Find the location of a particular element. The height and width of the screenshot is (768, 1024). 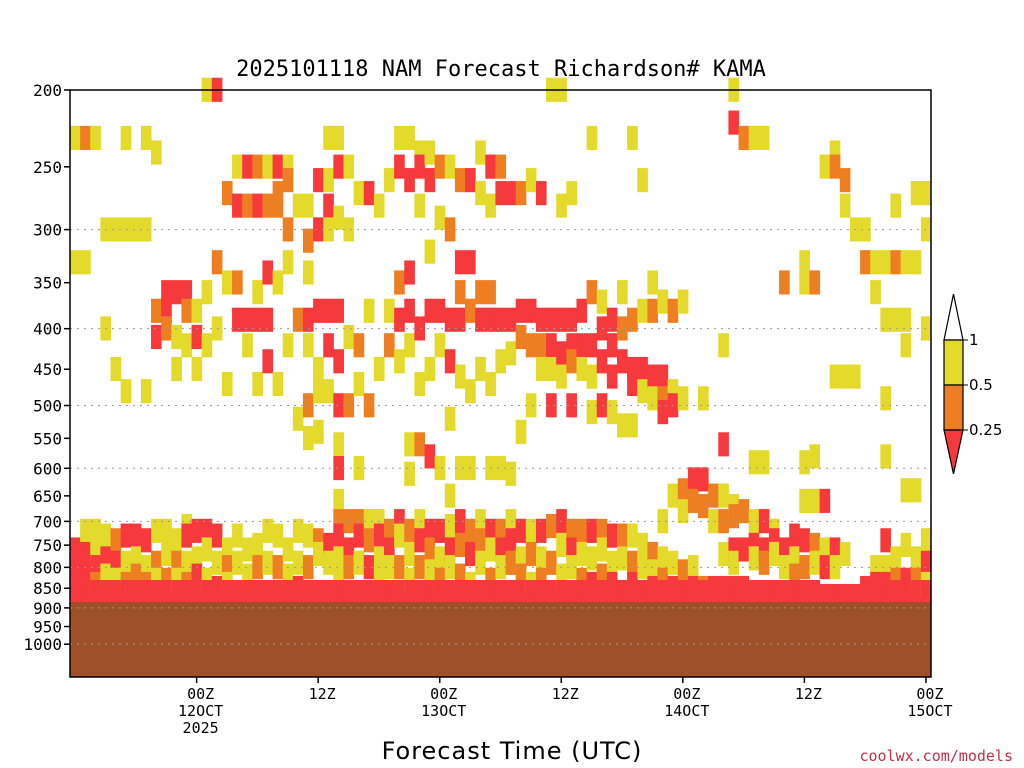

x-tick-label: 15OCT is located at coordinates (929, 711).